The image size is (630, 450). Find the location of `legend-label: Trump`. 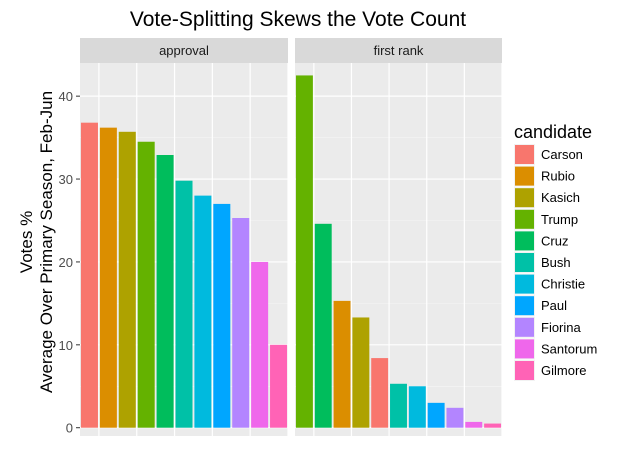

legend-label: Trump is located at coordinates (559, 219).